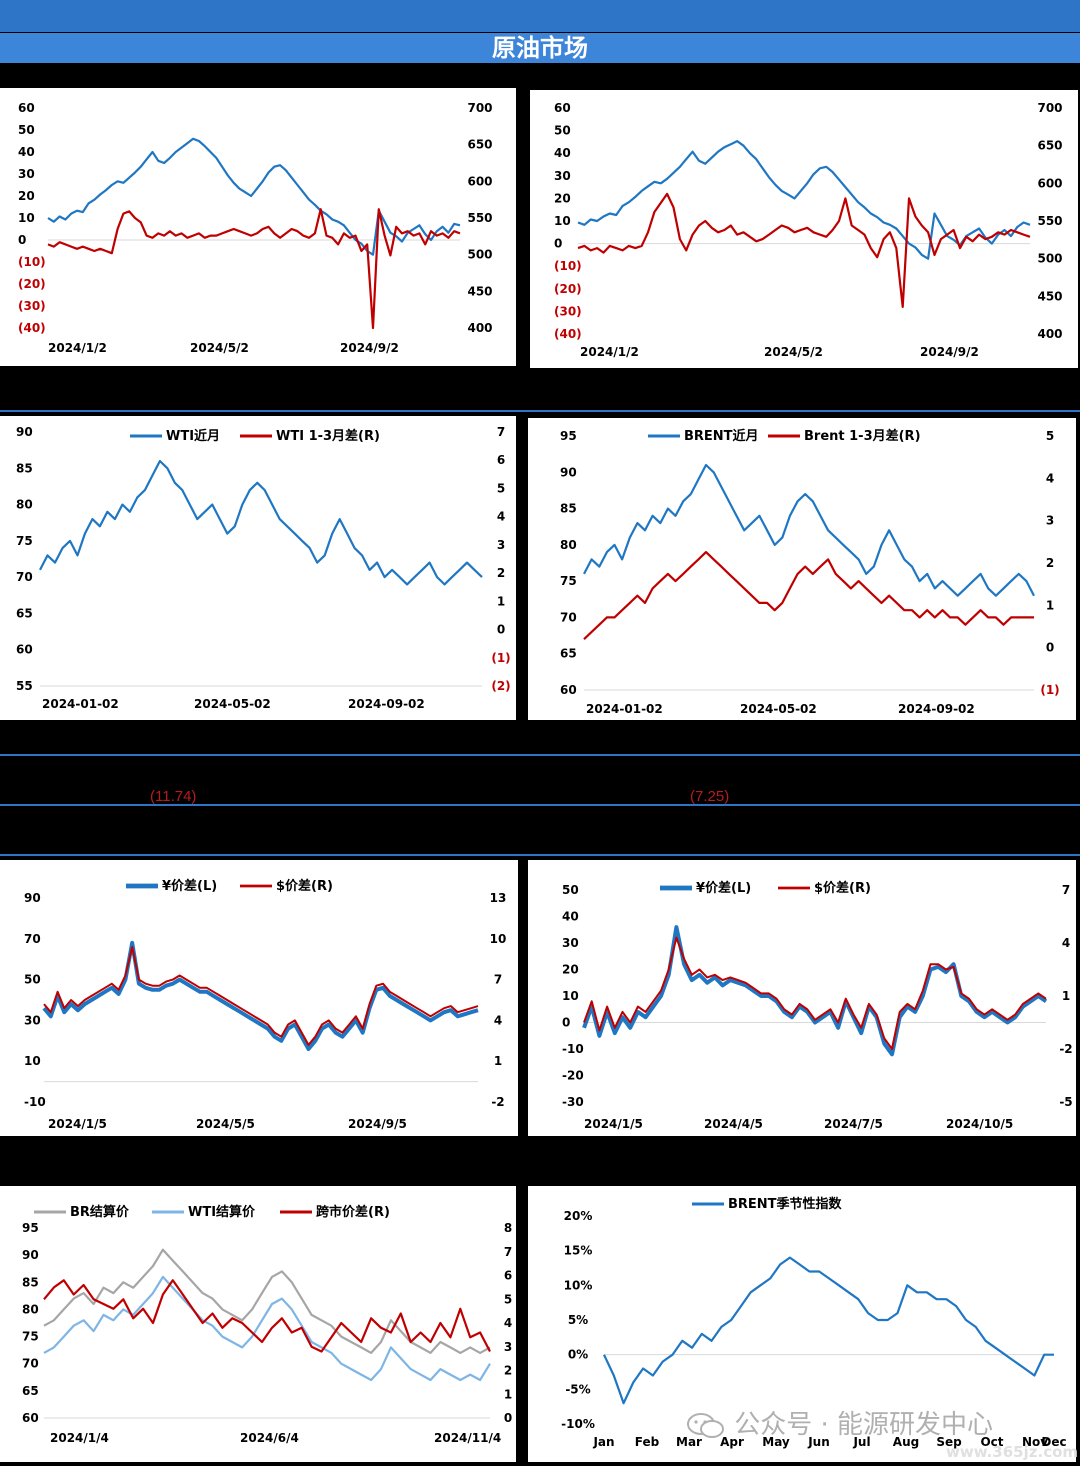 The height and width of the screenshot is (1466, 1080). Describe the element at coordinates (568, 509) in the screenshot. I see `y-left-tick-label: 85` at that location.